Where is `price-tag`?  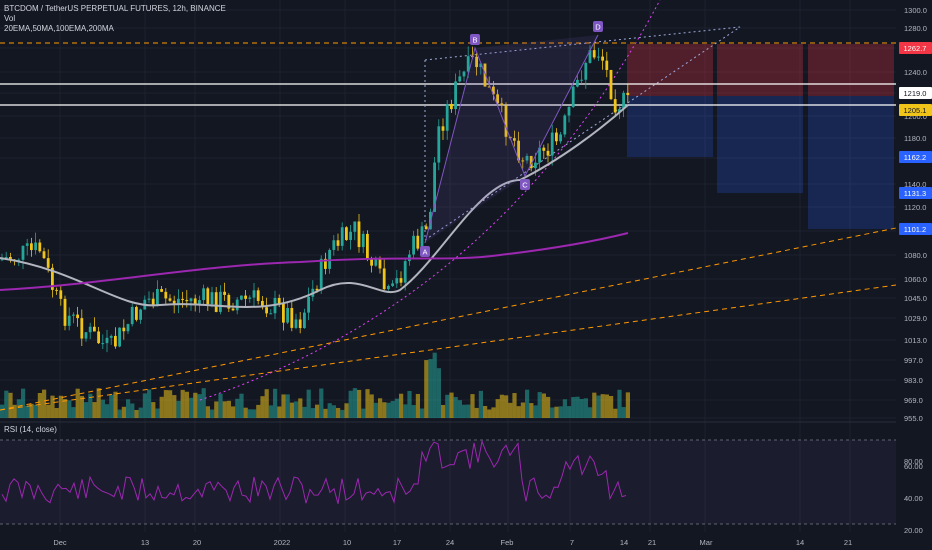
price-tag is located at coordinates (915, 110).